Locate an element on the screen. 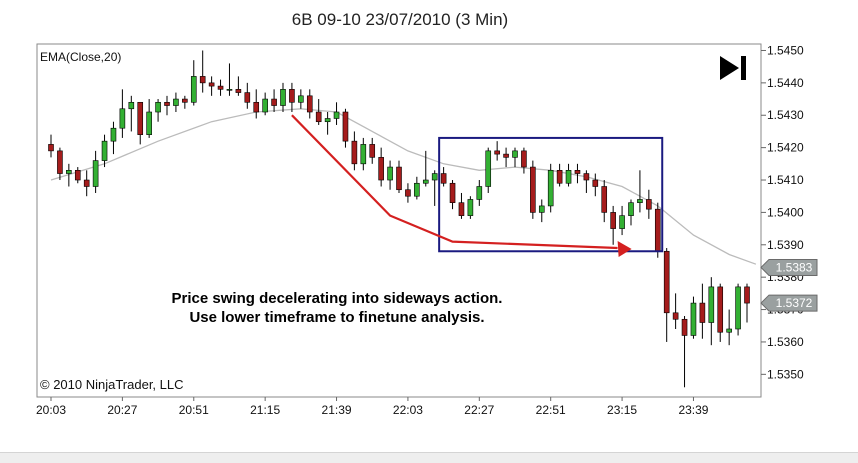 This screenshot has width=858, height=463. scroll-to-end-icon is located at coordinates (733, 68).